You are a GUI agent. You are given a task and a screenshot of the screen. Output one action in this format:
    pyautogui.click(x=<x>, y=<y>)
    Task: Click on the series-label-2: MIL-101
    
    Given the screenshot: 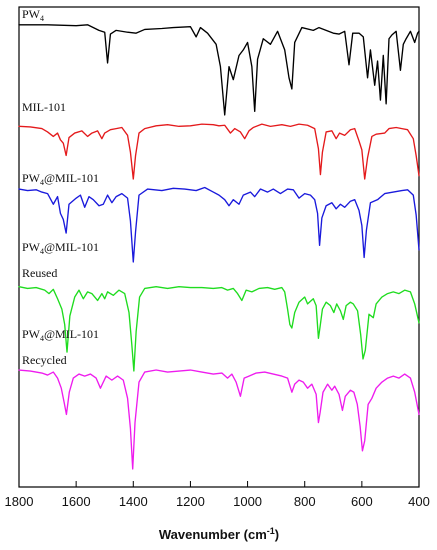 What is the action you would take?
    pyautogui.click(x=44, y=107)
    